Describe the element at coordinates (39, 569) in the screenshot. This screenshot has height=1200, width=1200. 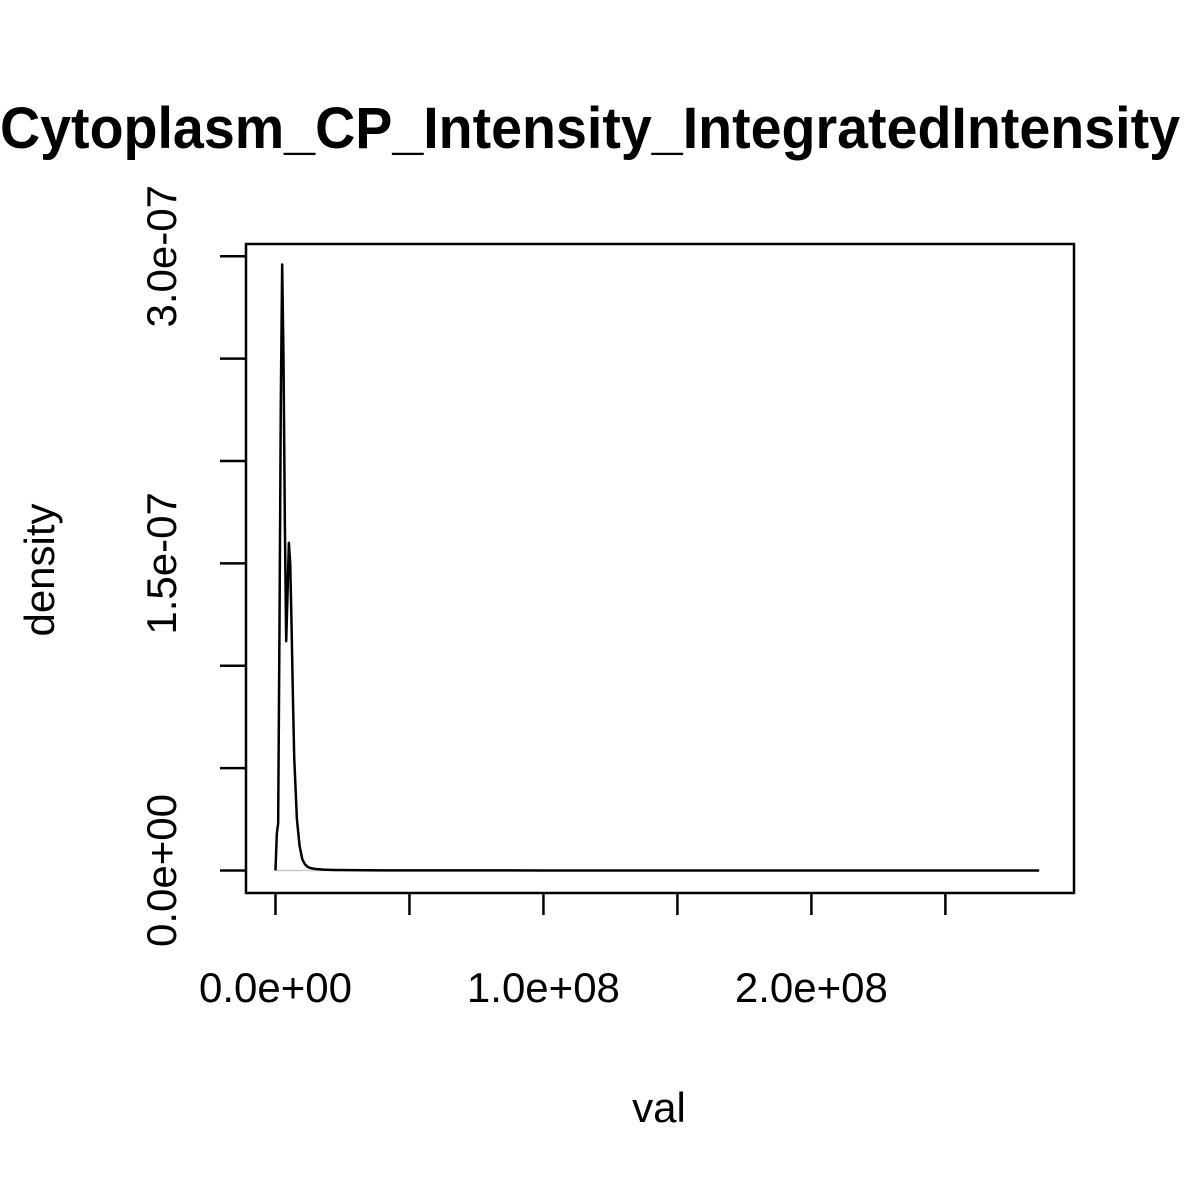
I see `y-axis-label: density` at that location.